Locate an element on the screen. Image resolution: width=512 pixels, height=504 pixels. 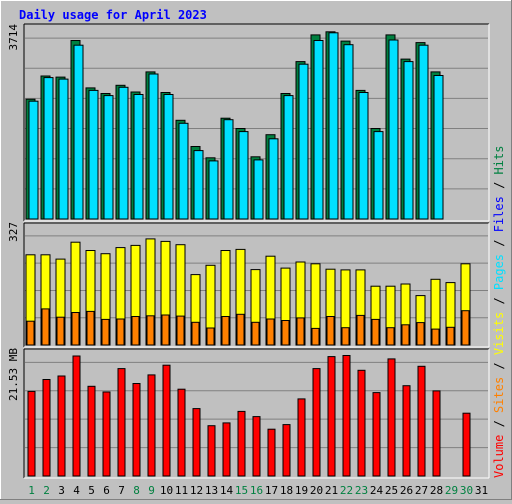
x-label-day-15: 15 is located at coordinates (241, 490).